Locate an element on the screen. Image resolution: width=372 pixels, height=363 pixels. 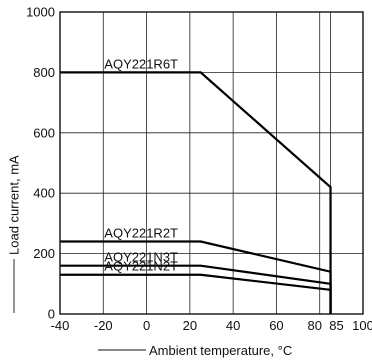
y-axis-title-group: Load current, mA is located at coordinates (14, 234).